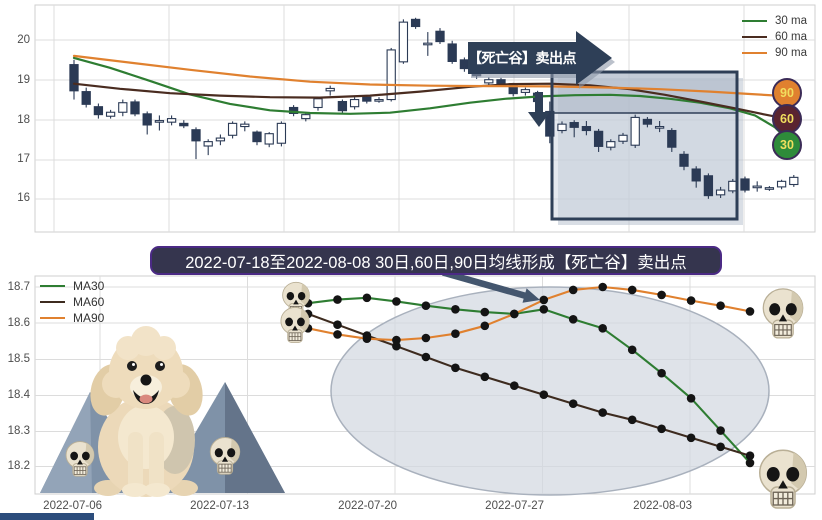 The image size is (822, 520). Describe the element at coordinates (774, 21) in the screenshot. I see `top-legend-30ma: 30 ma` at that location.